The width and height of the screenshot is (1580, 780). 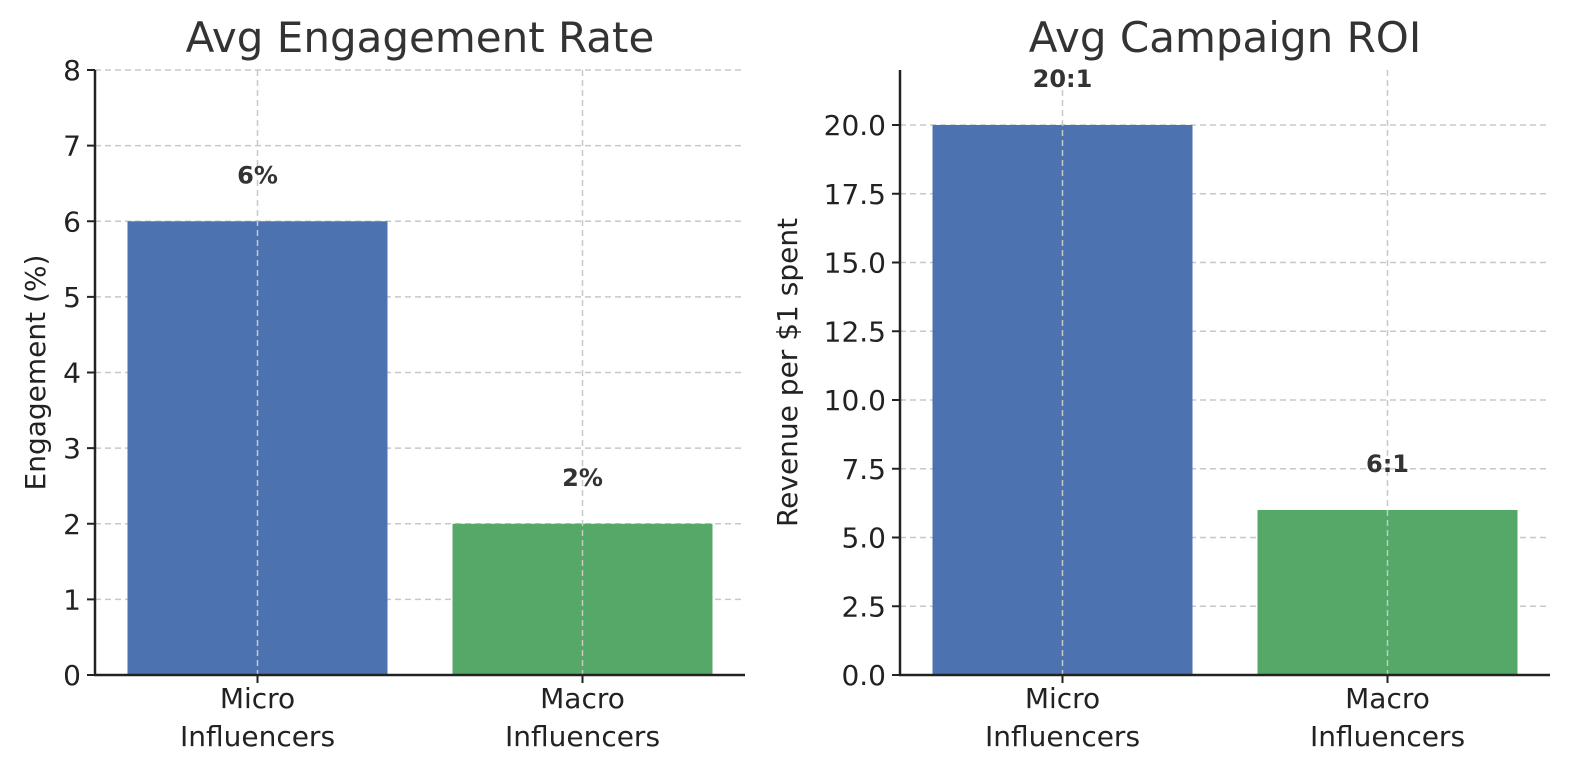 What do you see at coordinates (582, 478) in the screenshot?
I see `data-label-2: 2%` at bounding box center [582, 478].